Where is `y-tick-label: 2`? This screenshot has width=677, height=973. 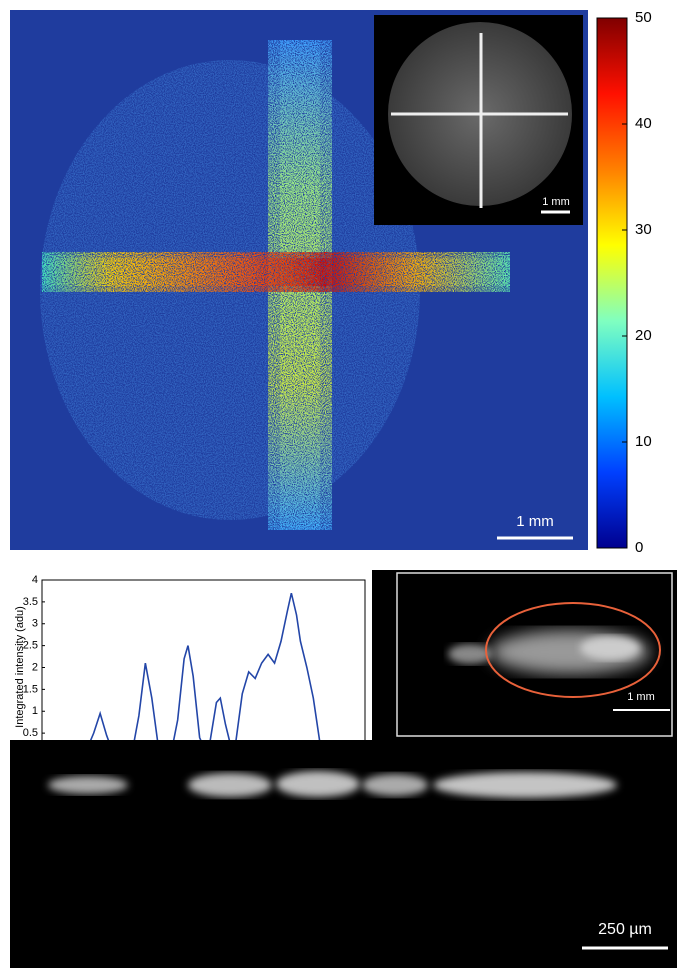
y-tick-label: 2 is located at coordinates (35, 667).